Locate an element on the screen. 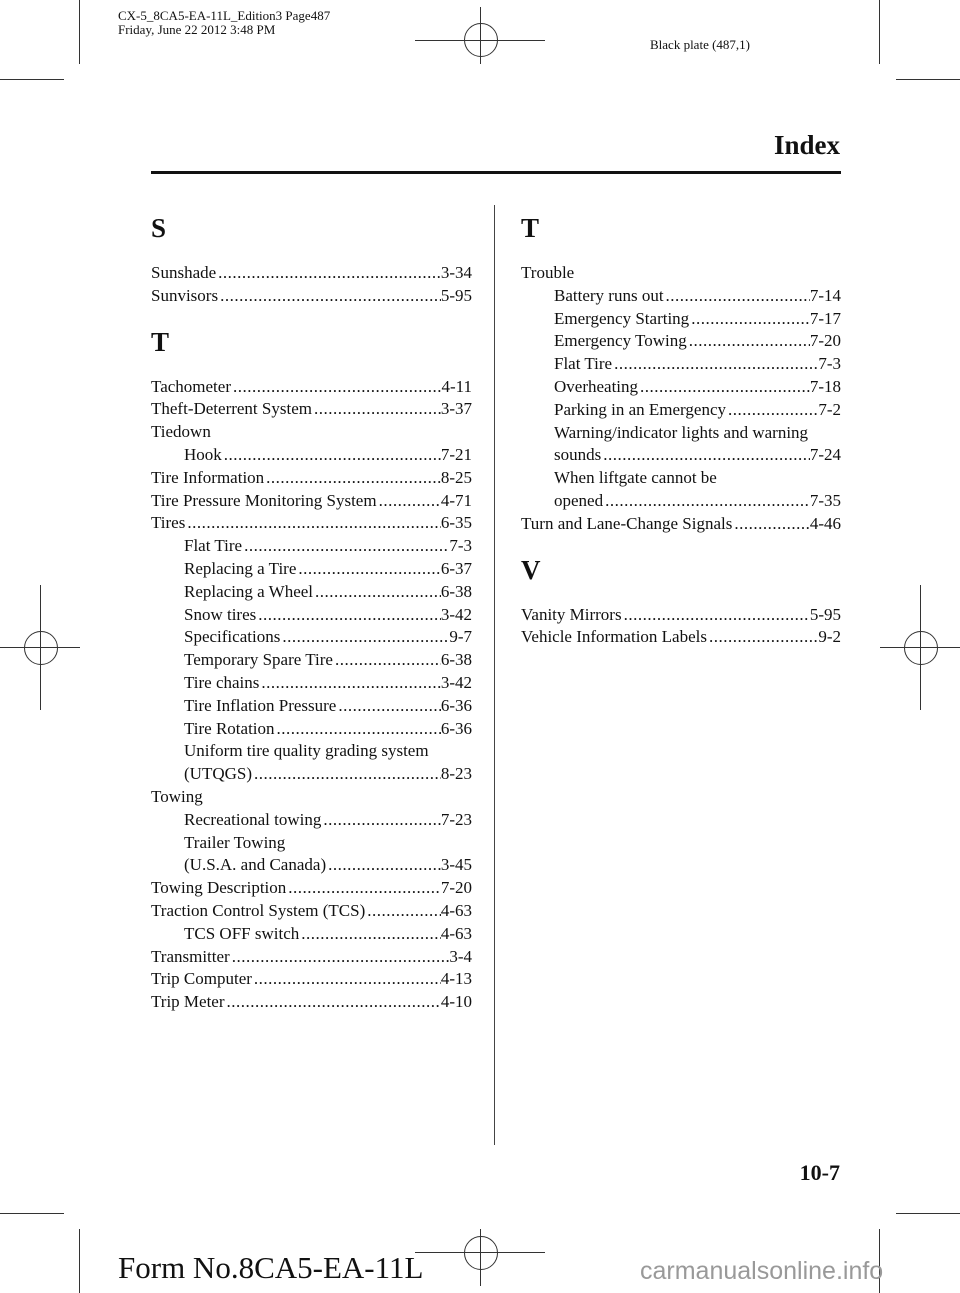 The height and width of the screenshot is (1293, 960). entry-label: Sunshade is located at coordinates (184, 272).